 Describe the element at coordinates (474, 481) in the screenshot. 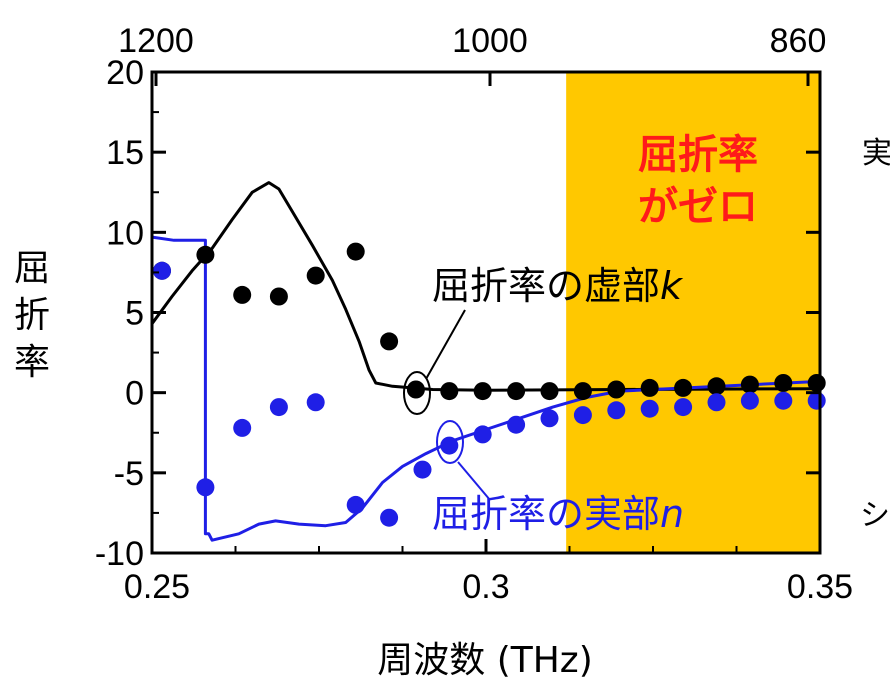

I see `n-callout-line` at that location.